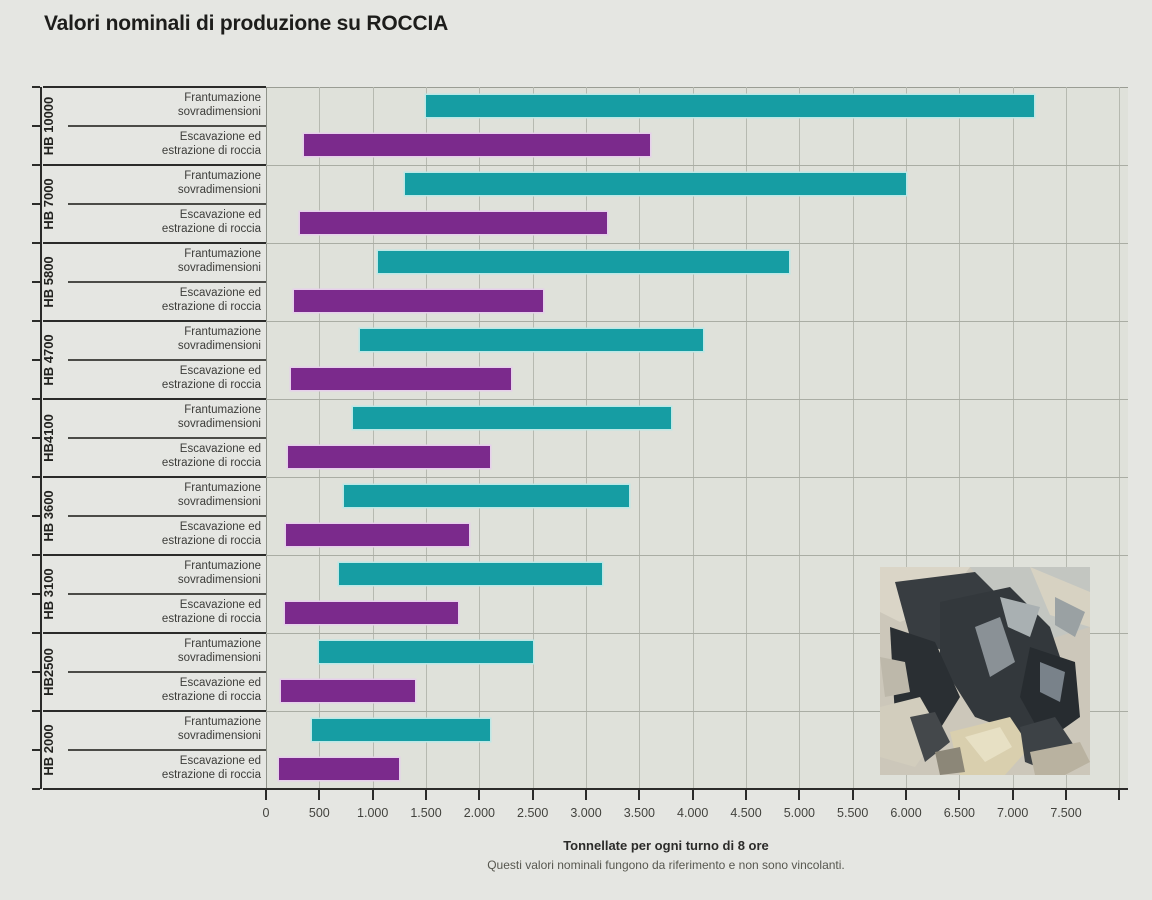 The image size is (1152, 900). Describe the element at coordinates (41, 438) in the screenshot. I see `y-axis-line` at that location.